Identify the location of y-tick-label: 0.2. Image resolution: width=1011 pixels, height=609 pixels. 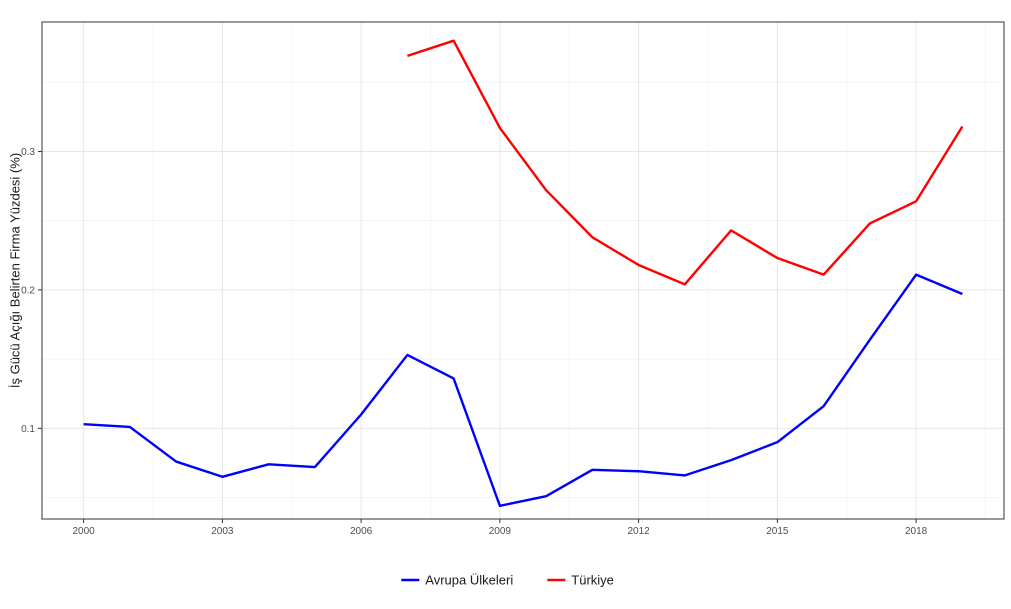
(28, 290).